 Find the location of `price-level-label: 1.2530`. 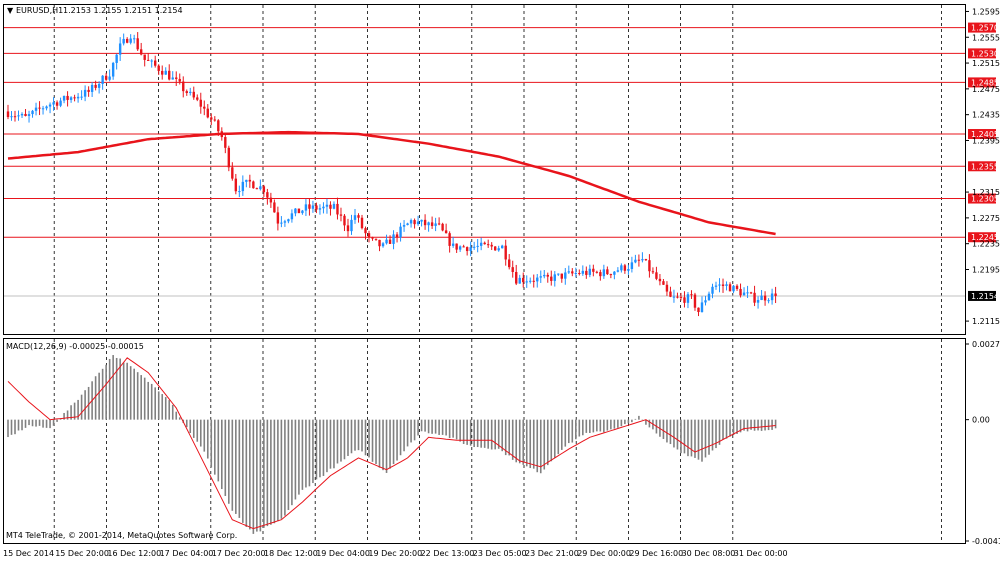

price-level-label: 1.2530 is located at coordinates (985, 53).